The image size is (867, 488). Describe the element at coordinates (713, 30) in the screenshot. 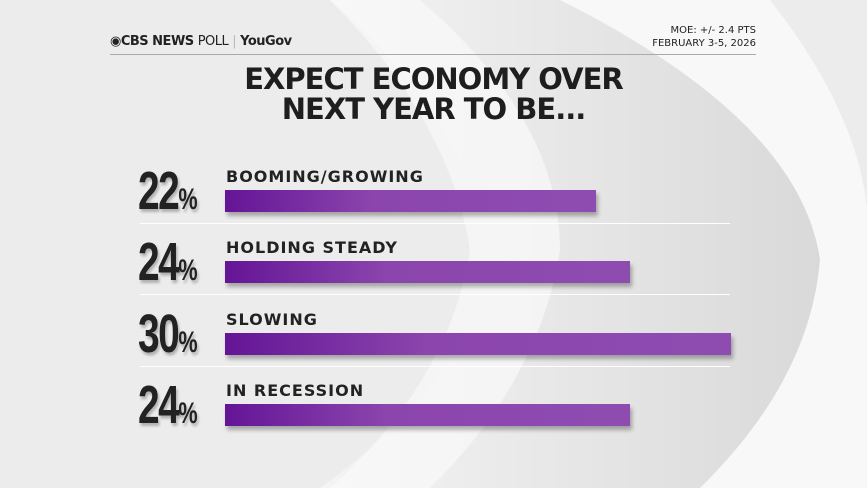

I see `margin-of-error: MOE: +/- 2.4 PTS` at that location.